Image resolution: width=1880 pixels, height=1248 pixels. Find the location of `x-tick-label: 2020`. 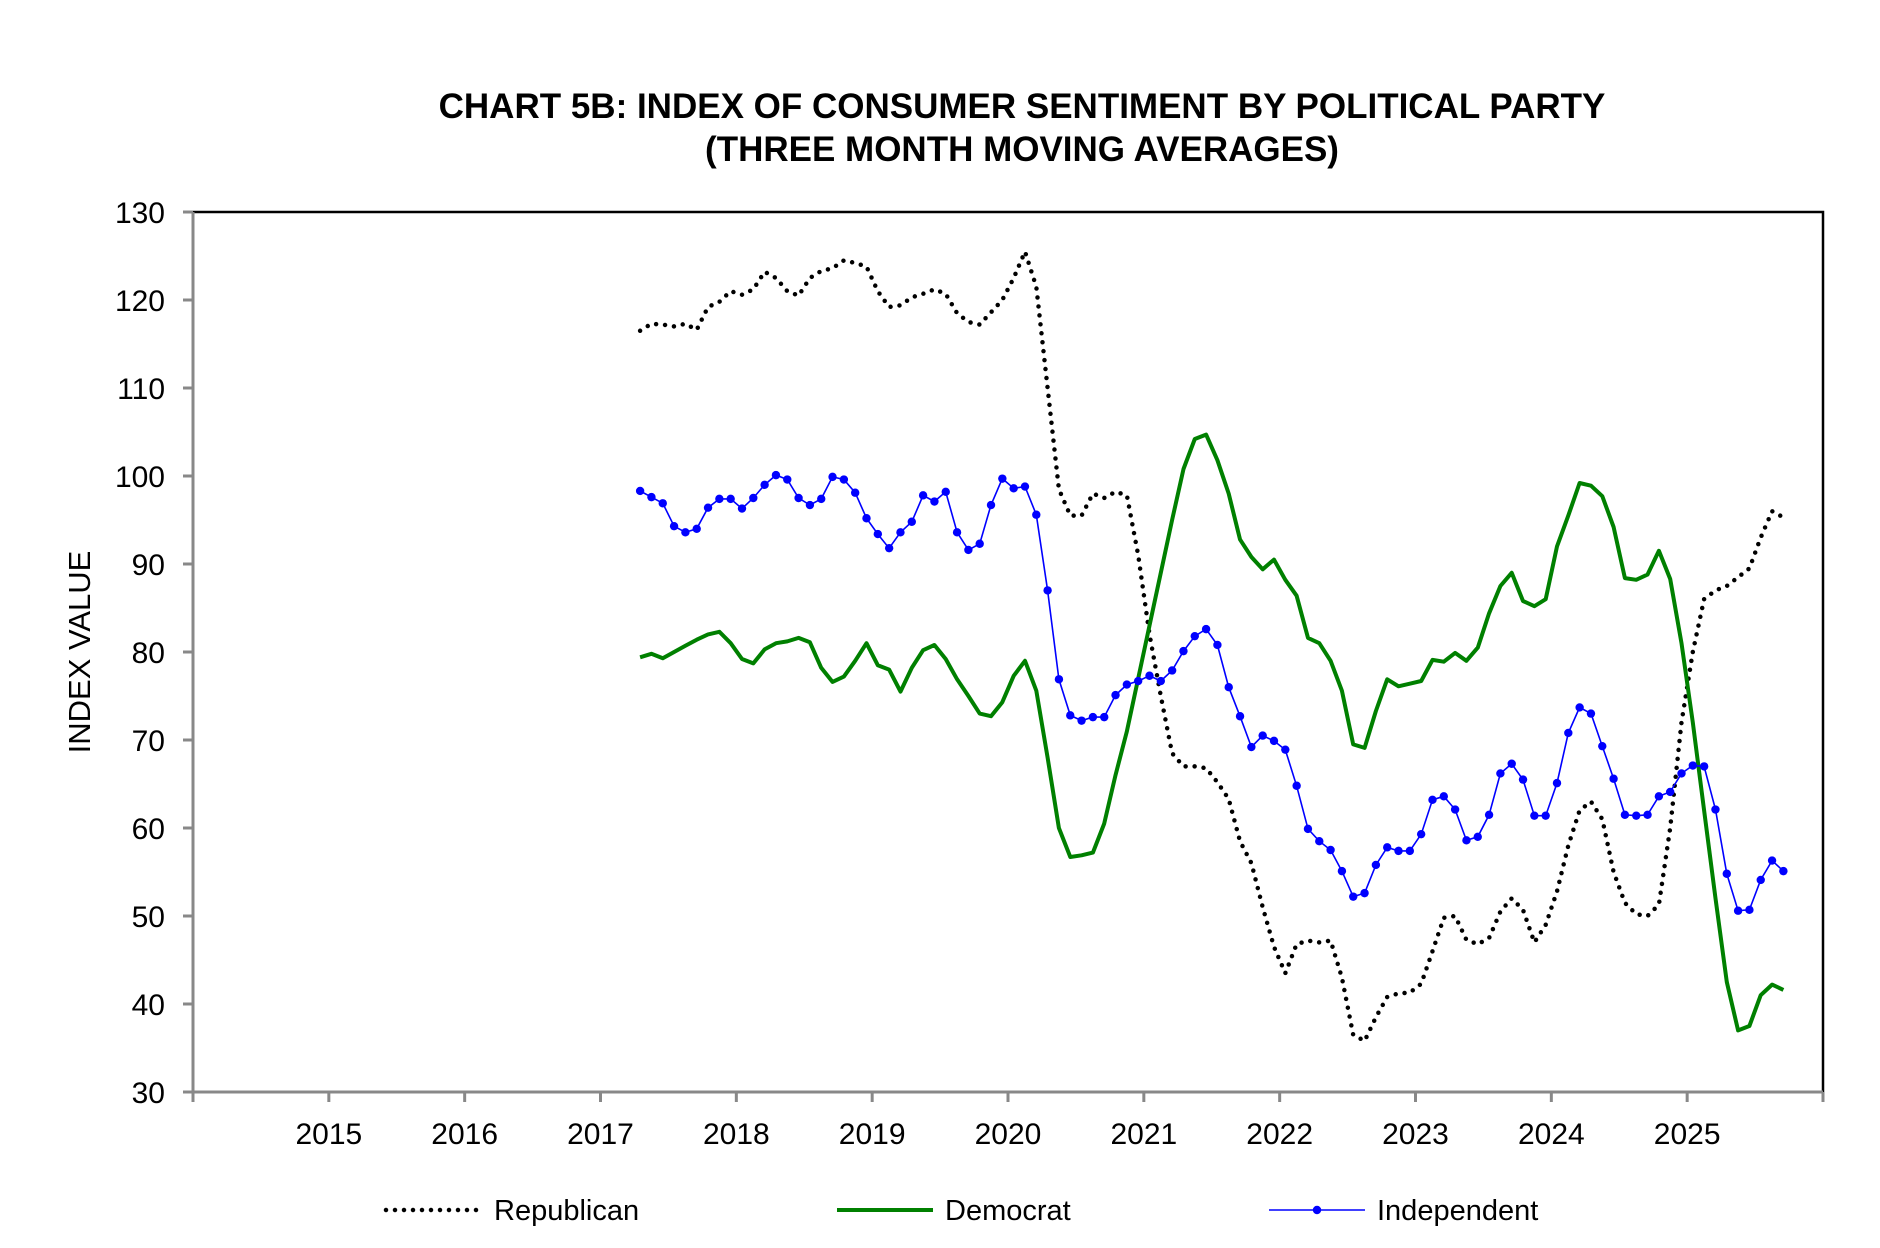

x-tick-label: 2020 is located at coordinates (1008, 1134).